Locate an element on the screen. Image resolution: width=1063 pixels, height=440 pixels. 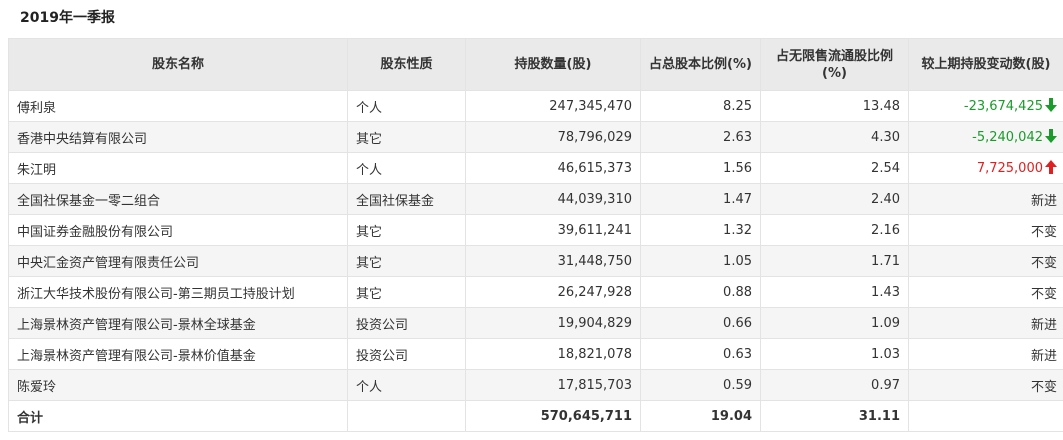
shareholder-name: 香港中央结算有限公司 is located at coordinates (178, 137).